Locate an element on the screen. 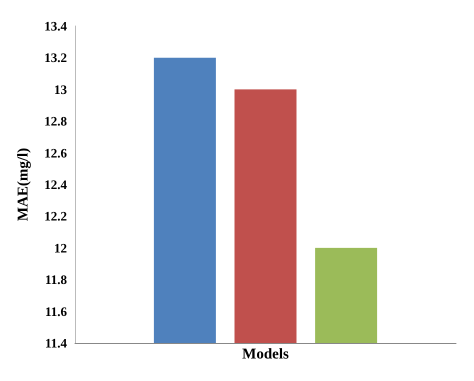 Image resolution: width=474 pixels, height=381 pixels. y-tick-label: 12.2 is located at coordinates (55, 216).